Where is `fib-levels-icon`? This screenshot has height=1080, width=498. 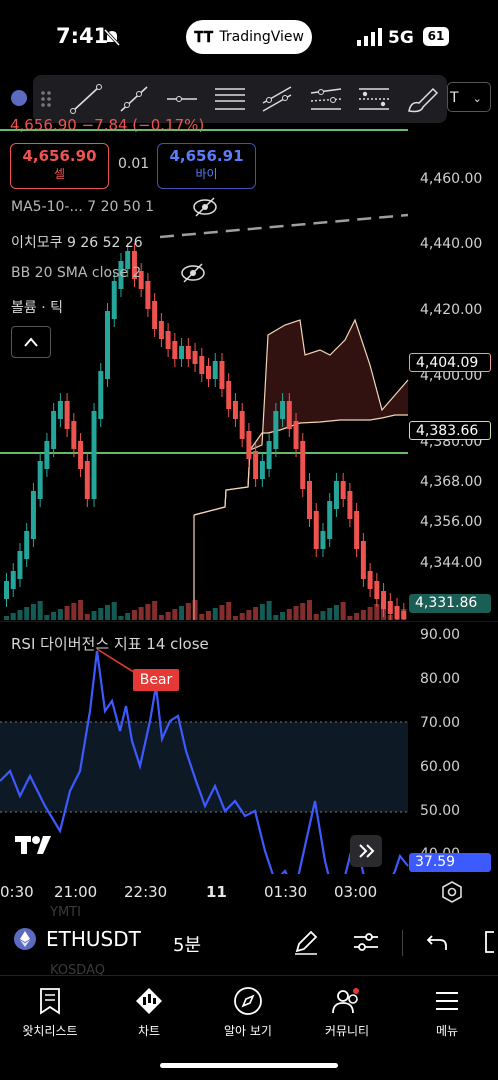
fib-levels-icon is located at coordinates (230, 99).